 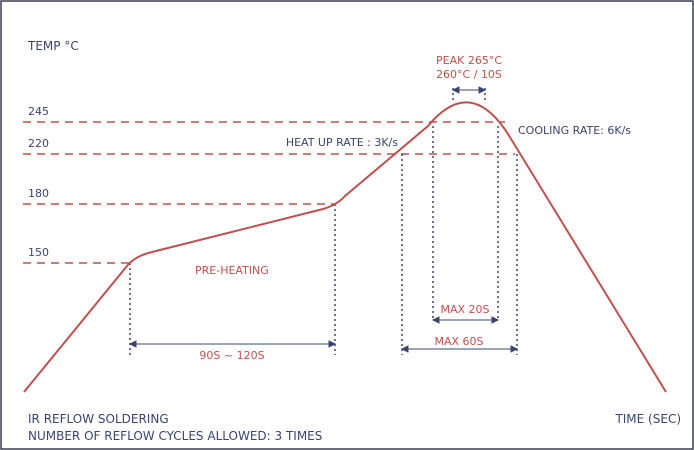 I want to click on y-tick-150: 150, so click(x=38, y=252).